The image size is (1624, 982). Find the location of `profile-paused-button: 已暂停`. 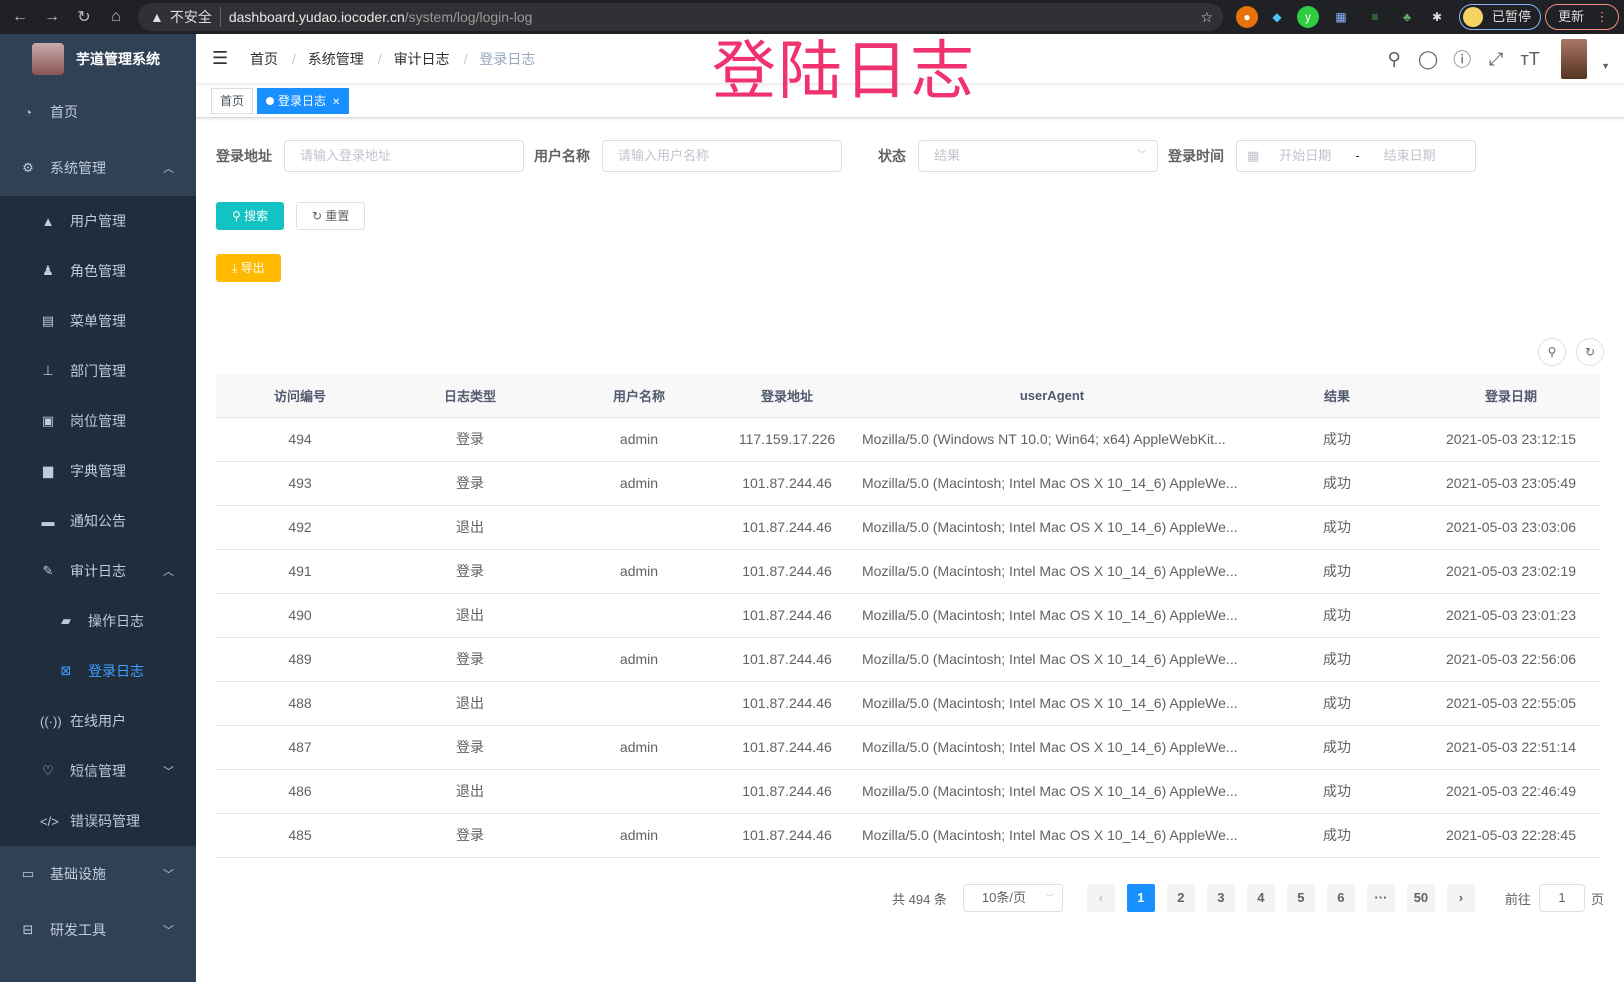

profile-paused-button: 已暂停 is located at coordinates (1500, 17).